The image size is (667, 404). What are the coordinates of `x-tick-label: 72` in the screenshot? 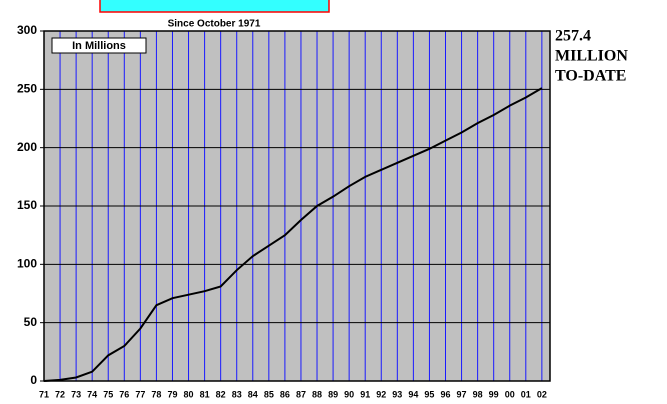 It's located at (60, 394).